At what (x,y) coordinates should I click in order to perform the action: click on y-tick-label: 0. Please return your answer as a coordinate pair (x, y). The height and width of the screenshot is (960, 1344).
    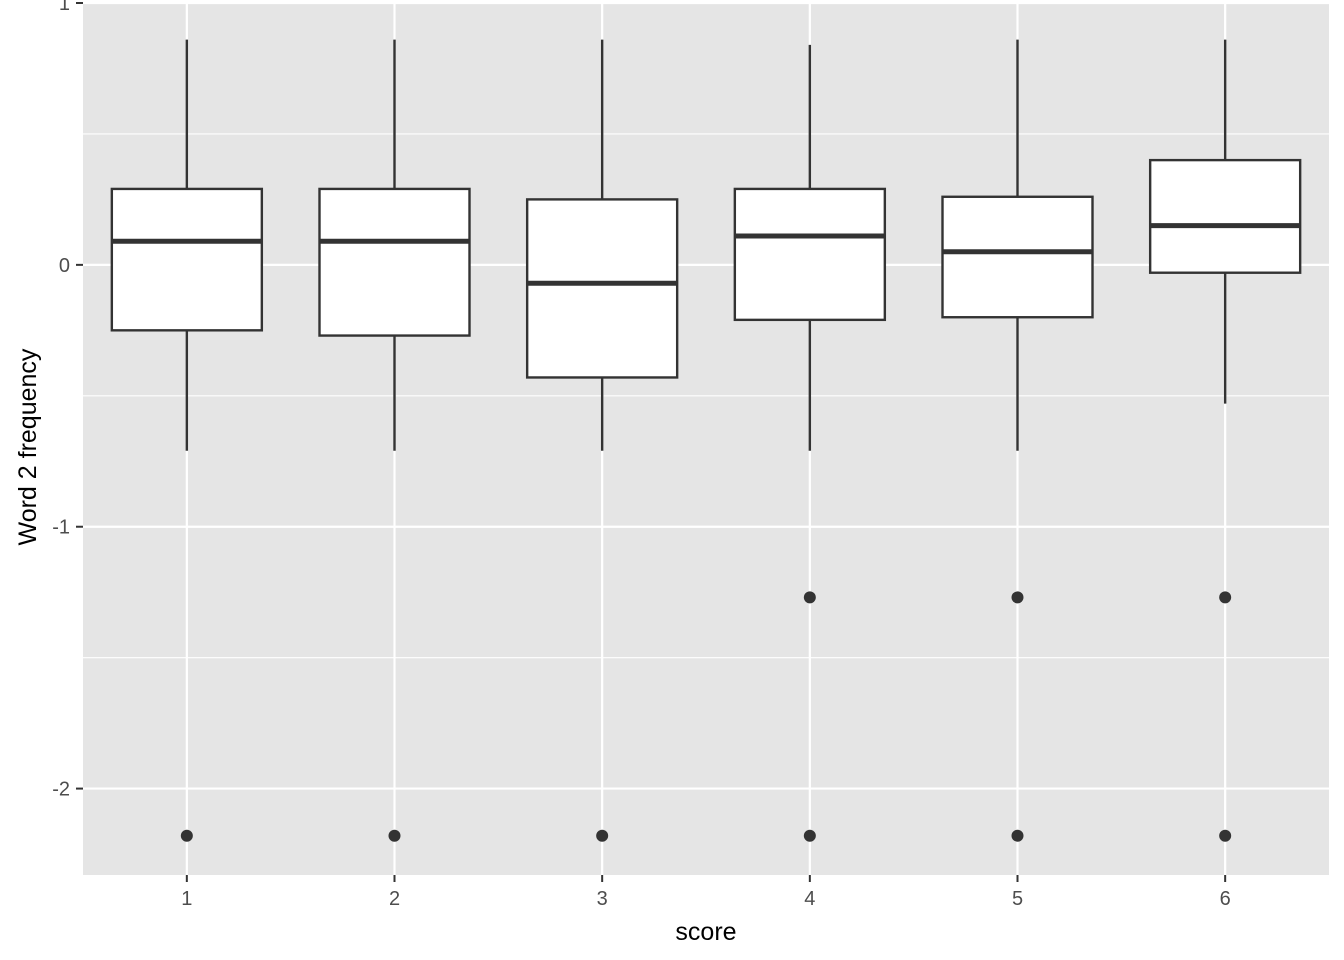
    Looking at the image, I should click on (64, 266).